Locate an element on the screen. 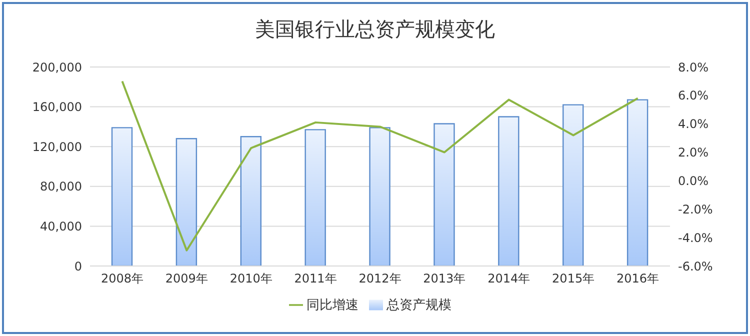  x-tick-label: 2016年 is located at coordinates (638, 279).